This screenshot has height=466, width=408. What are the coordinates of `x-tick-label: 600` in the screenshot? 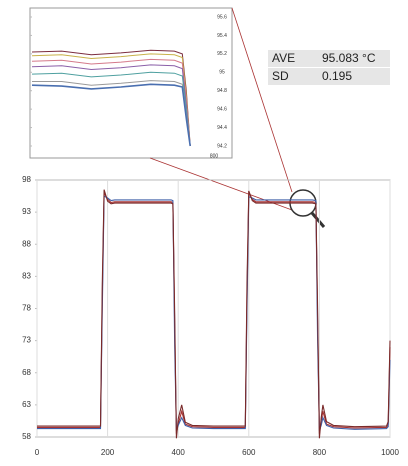 It's located at (249, 452).